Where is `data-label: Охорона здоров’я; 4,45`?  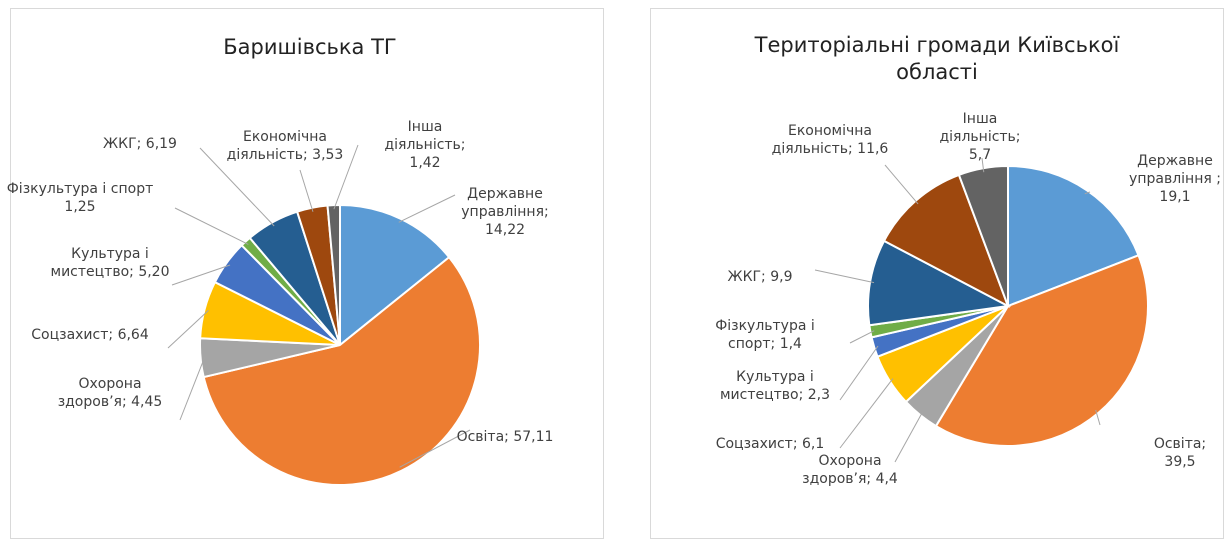
data-label: Охорона здоров’я; 4,45 is located at coordinates (110, 393).